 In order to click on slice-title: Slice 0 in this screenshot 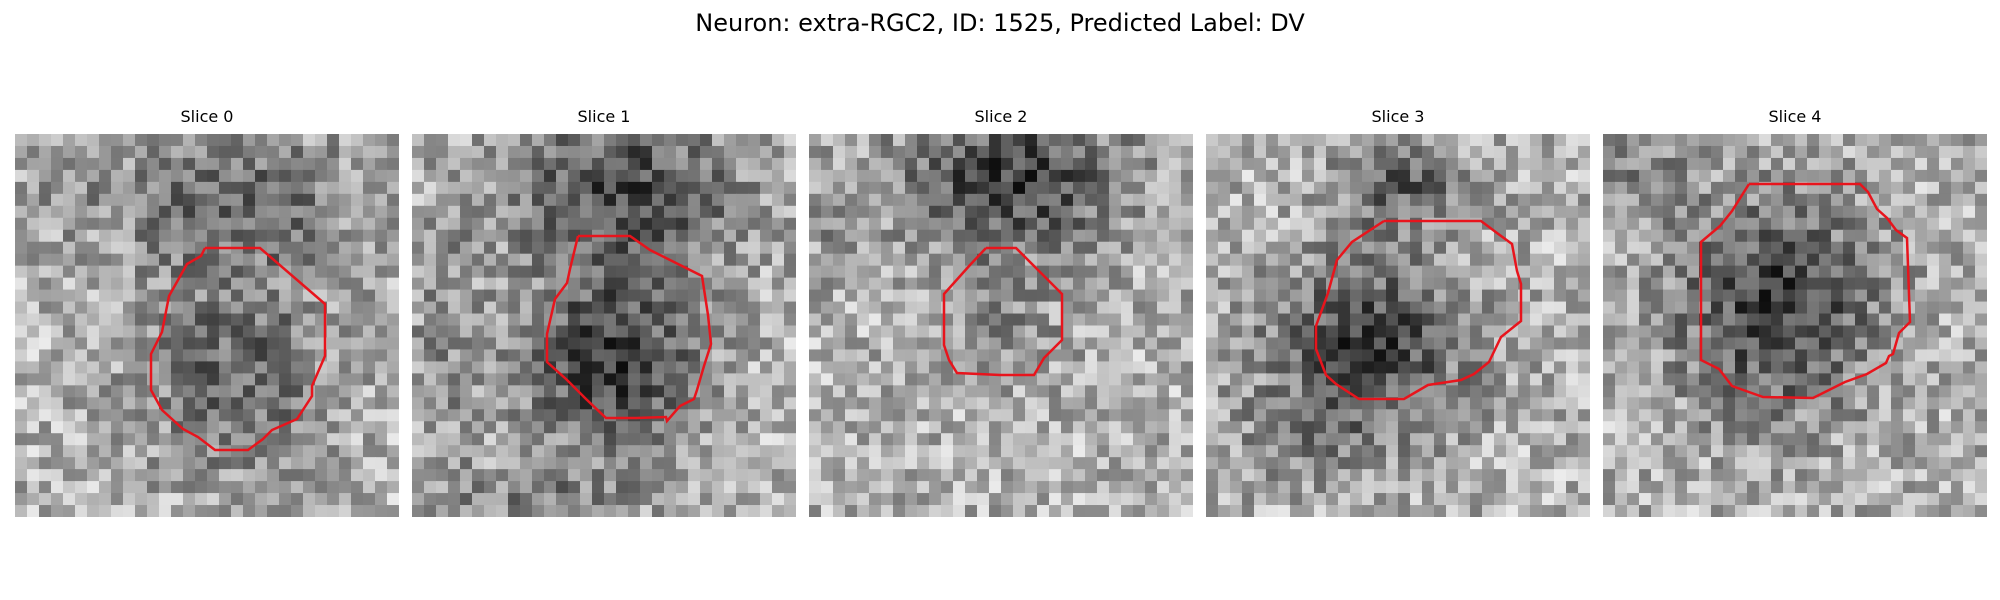, I will do `click(207, 116)`.